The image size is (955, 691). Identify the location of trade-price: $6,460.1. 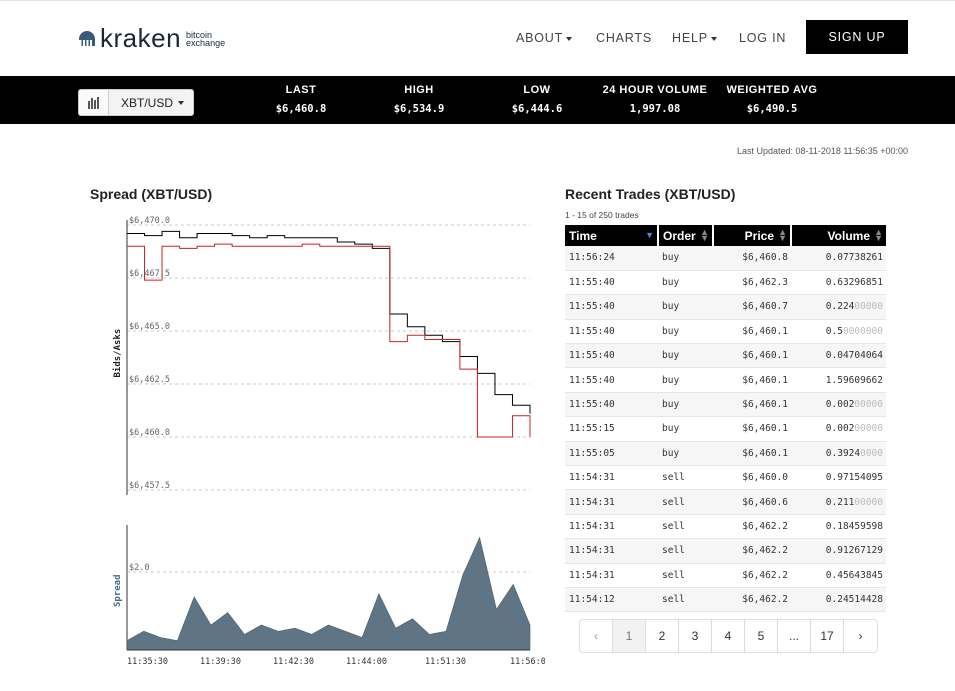
(752, 380).